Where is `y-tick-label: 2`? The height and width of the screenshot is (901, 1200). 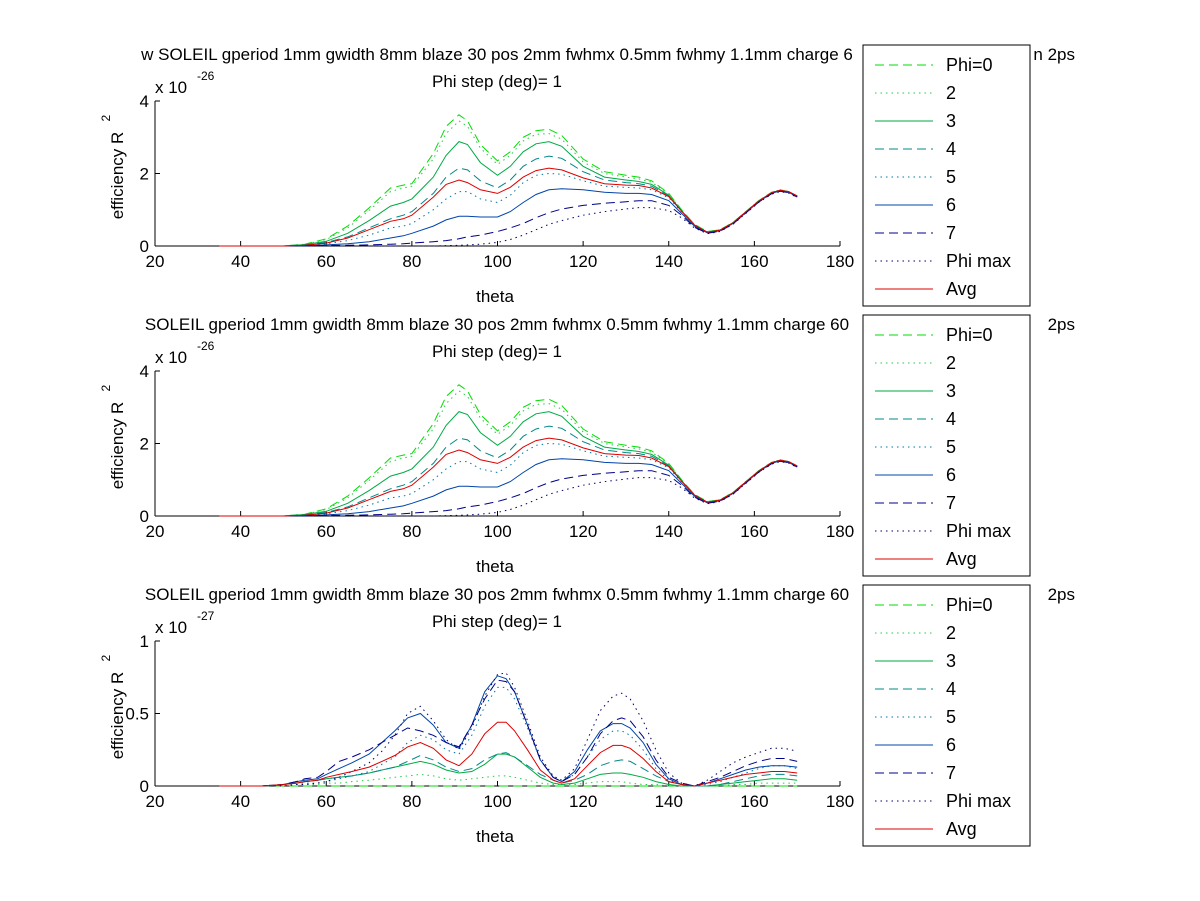
y-tick-label: 2 is located at coordinates (144, 444).